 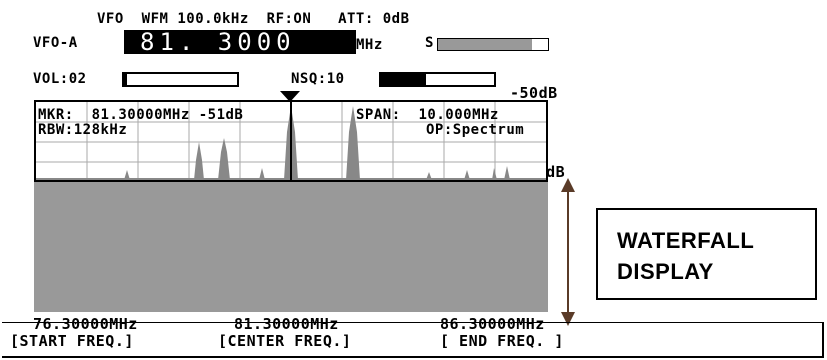 What do you see at coordinates (318, 79) in the screenshot?
I see `nsq-label: NSQ:10` at bounding box center [318, 79].